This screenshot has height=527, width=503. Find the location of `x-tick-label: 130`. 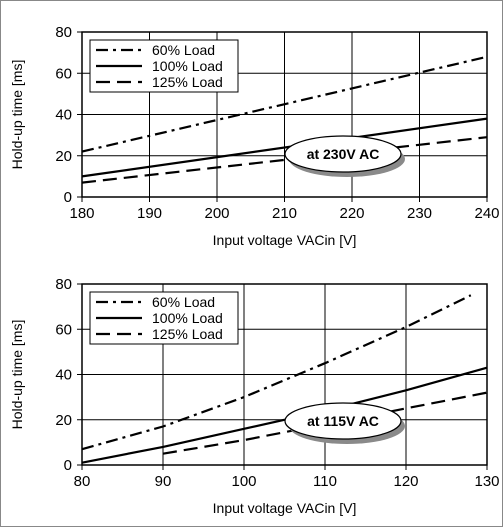

x-tick-label: 130 is located at coordinates (486, 481).